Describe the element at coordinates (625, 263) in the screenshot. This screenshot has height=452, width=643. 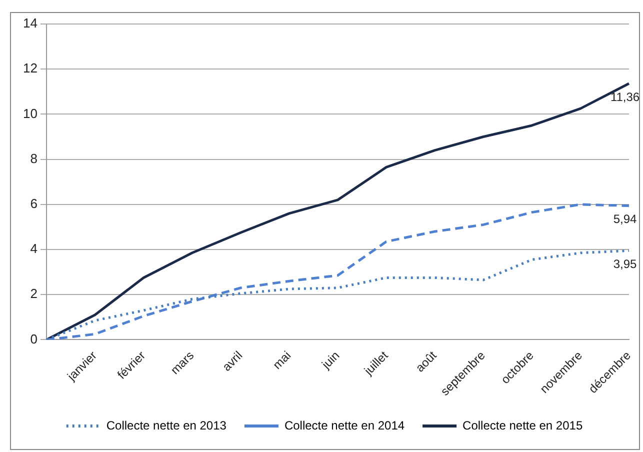
I see `data-label: 3,95` at that location.